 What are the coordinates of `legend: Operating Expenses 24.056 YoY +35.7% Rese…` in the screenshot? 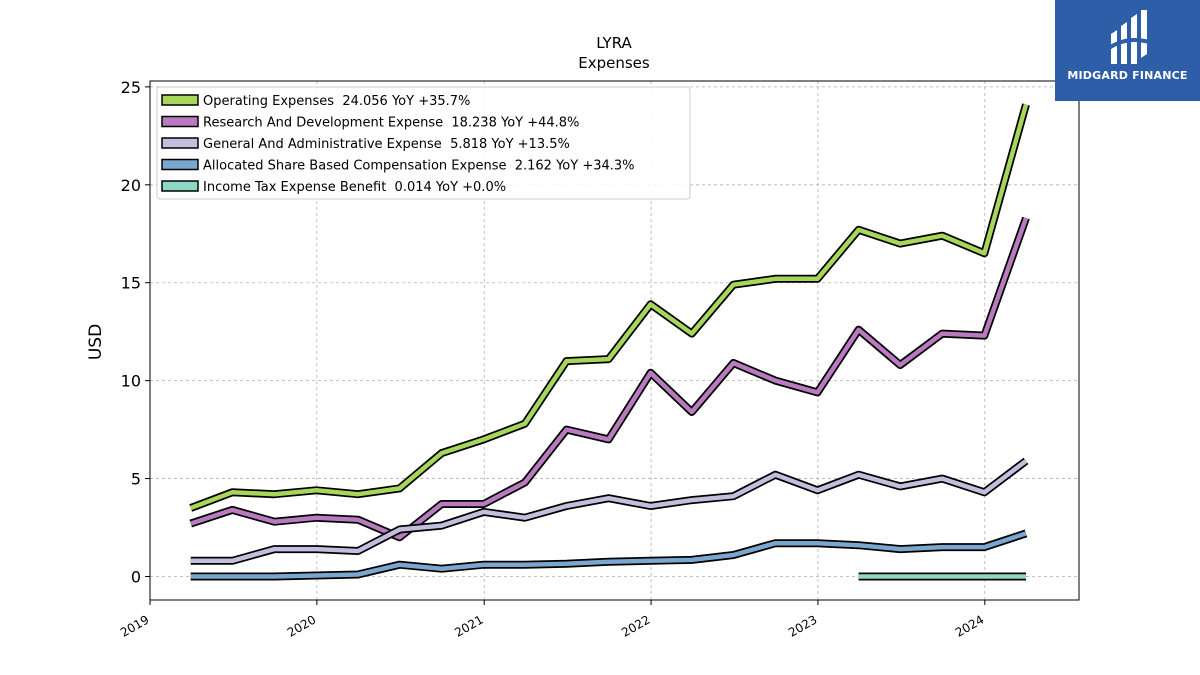 It's located at (423, 143).